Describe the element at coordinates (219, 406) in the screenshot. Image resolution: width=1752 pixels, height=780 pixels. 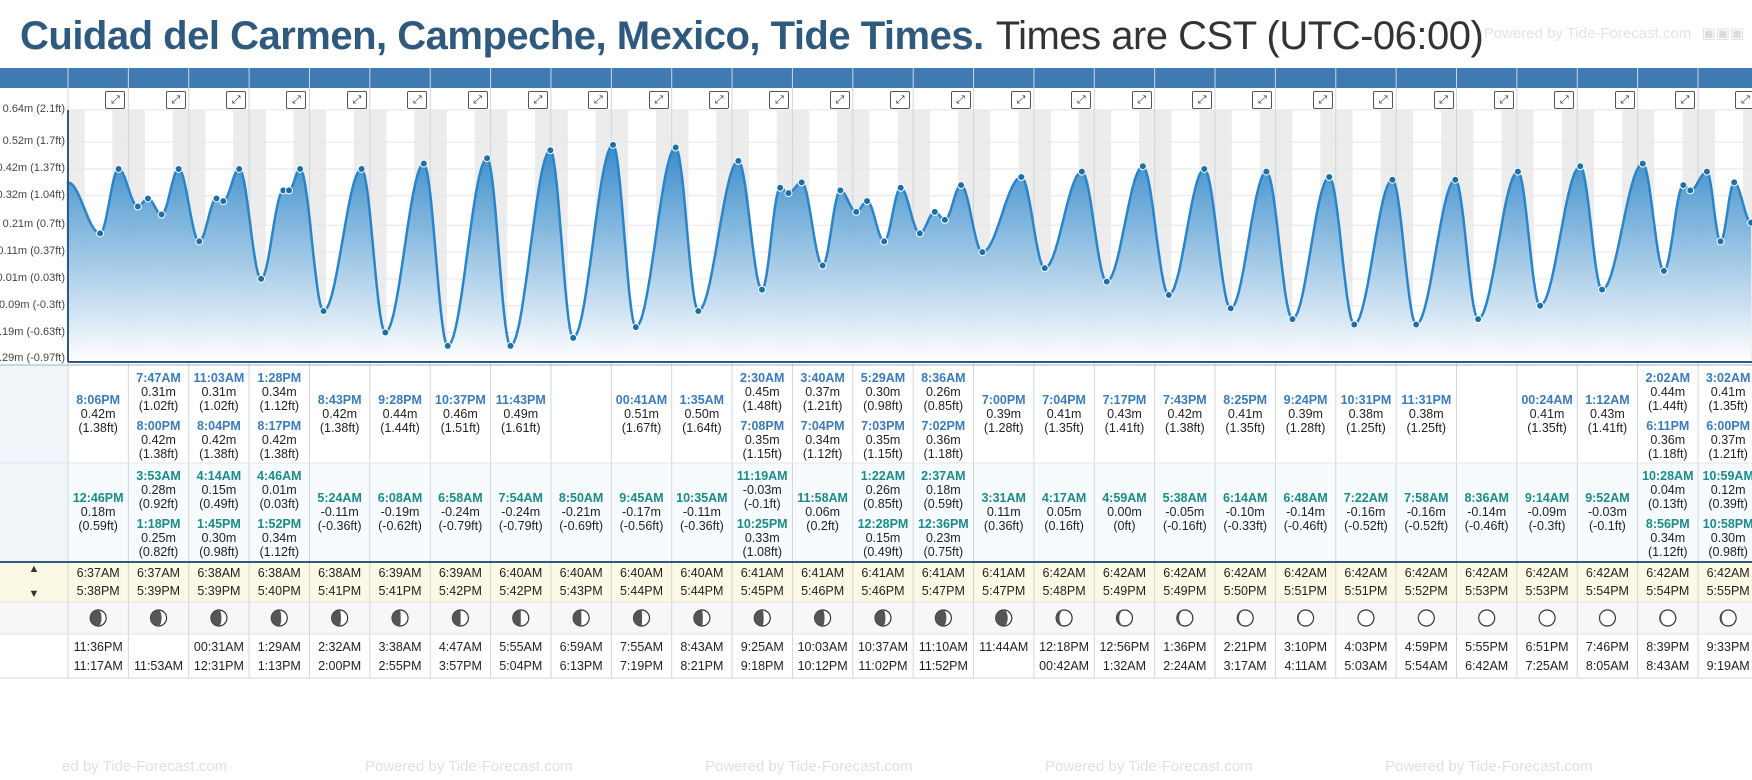
I see `high-height-ft: (1.02ft)` at that location.